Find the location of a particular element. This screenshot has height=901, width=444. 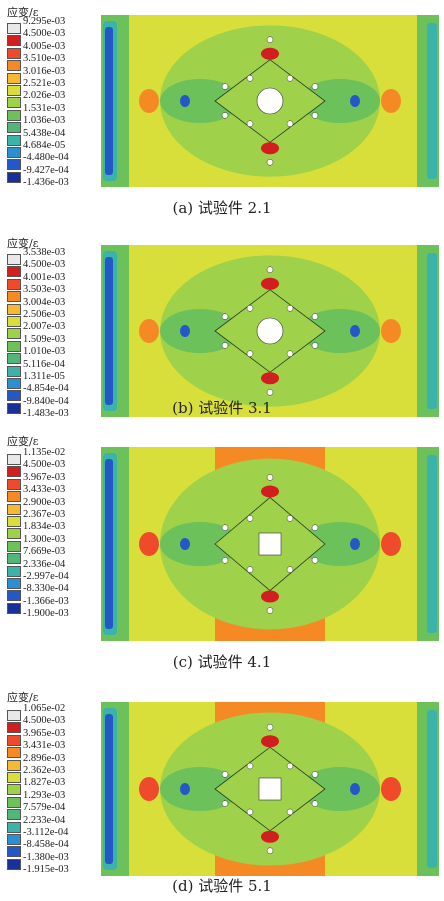

legend-tick-label: 3.016e-03 is located at coordinates (44, 71).